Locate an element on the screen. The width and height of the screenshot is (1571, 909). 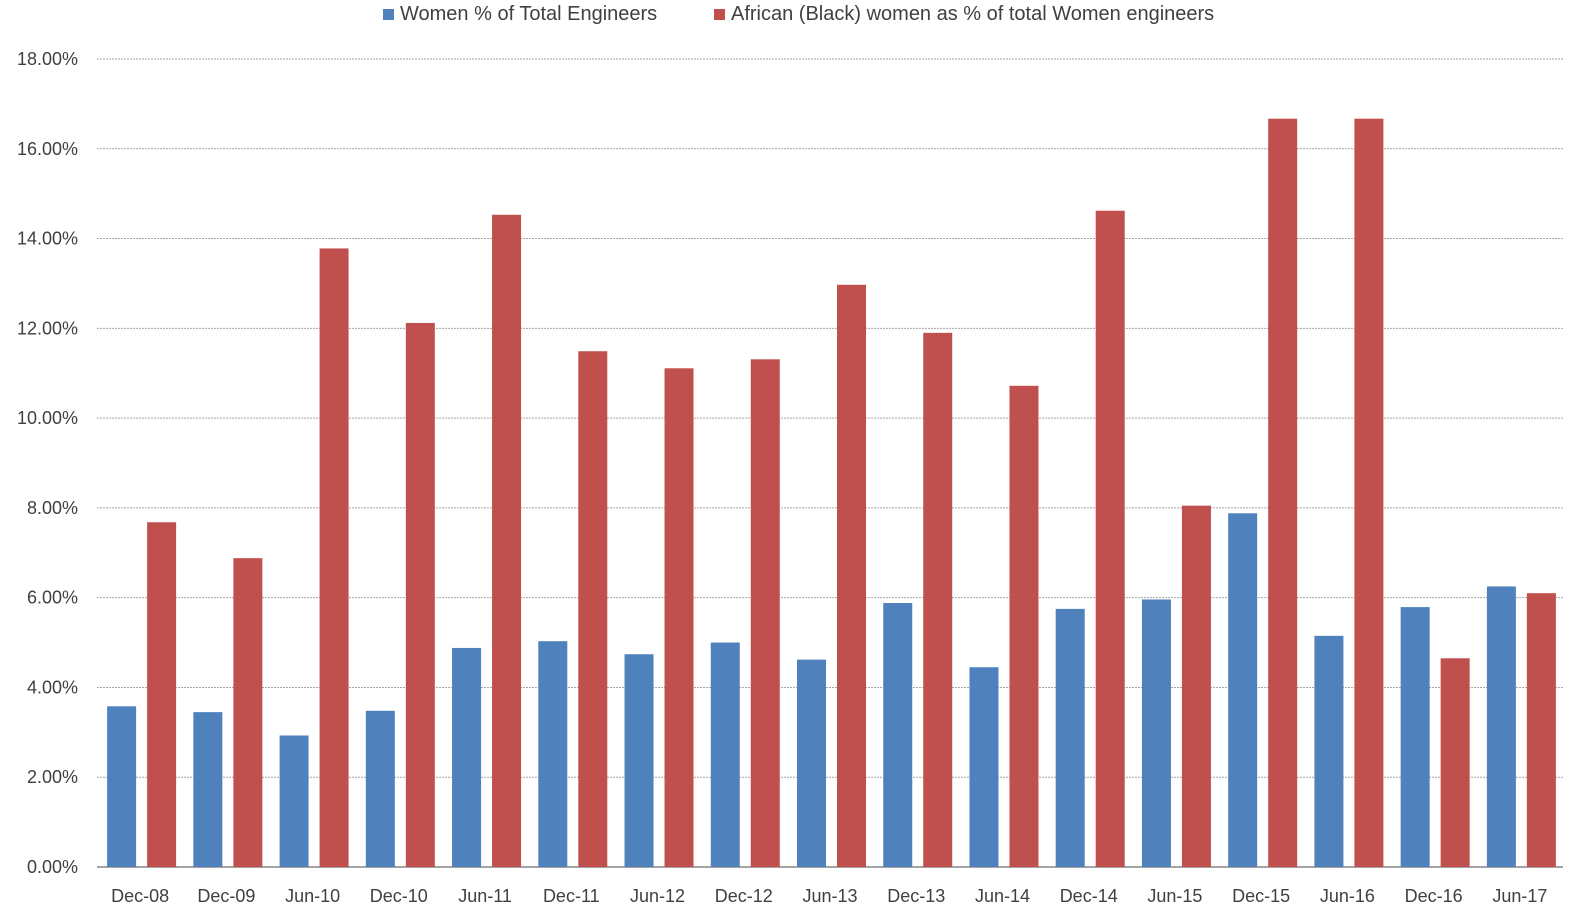
legend-label-women-total: Women % of Total Engineers is located at coordinates (529, 14).